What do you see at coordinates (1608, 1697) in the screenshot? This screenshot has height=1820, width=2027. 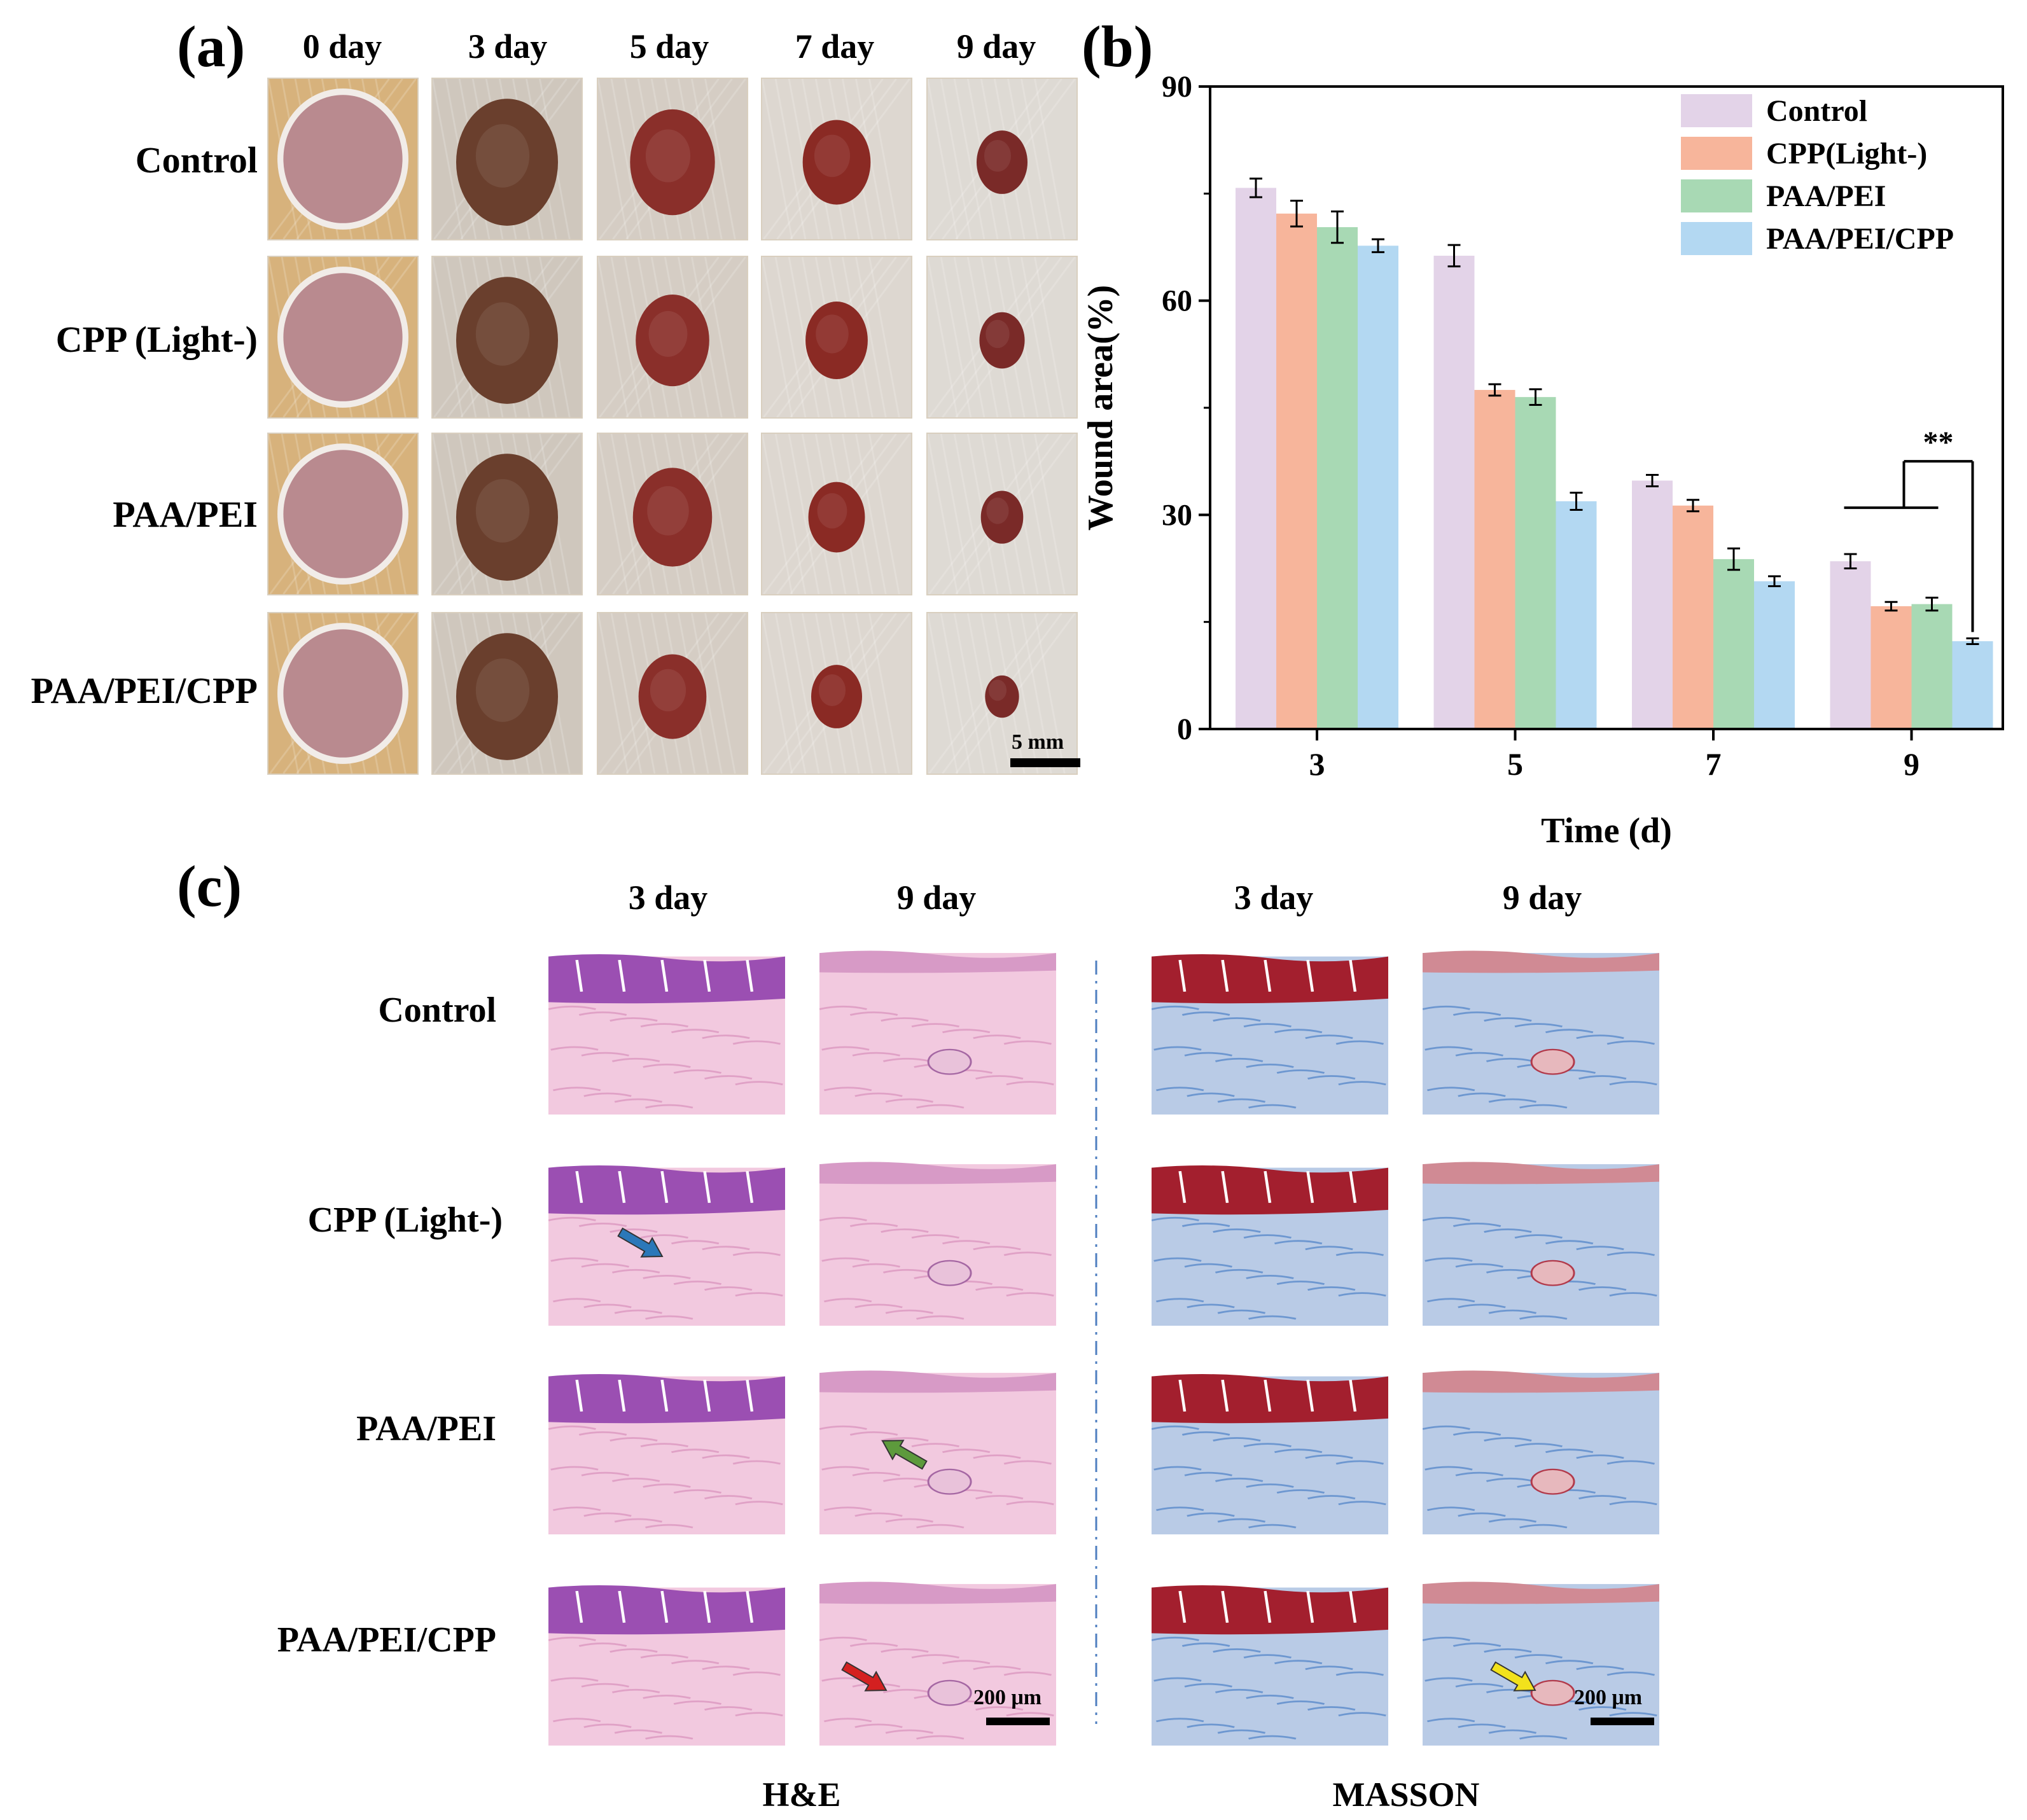 I see `masson-scale-bar-label: 200 μm` at bounding box center [1608, 1697].